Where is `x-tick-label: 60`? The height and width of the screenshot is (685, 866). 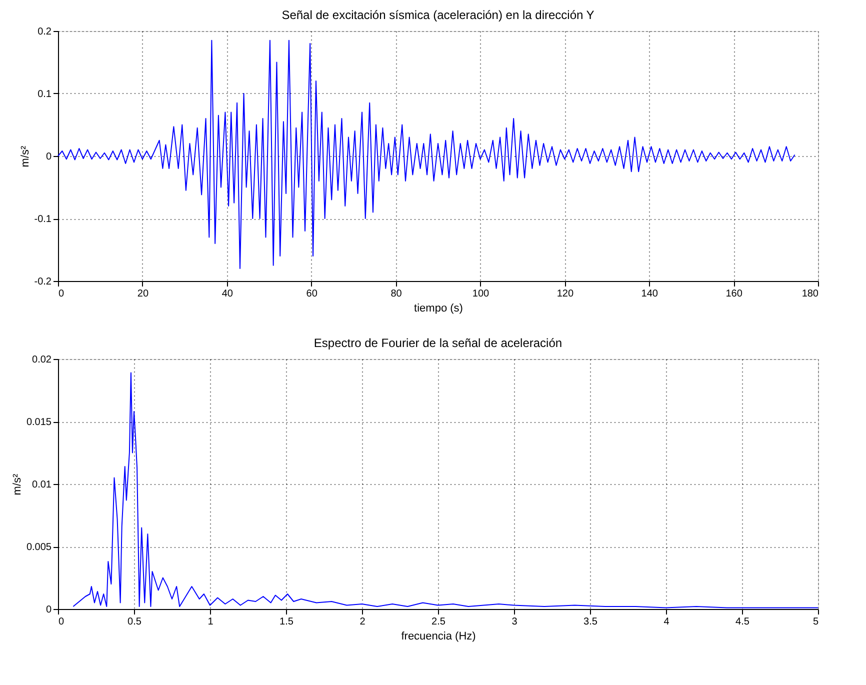 x-tick-label: 60 is located at coordinates (312, 294).